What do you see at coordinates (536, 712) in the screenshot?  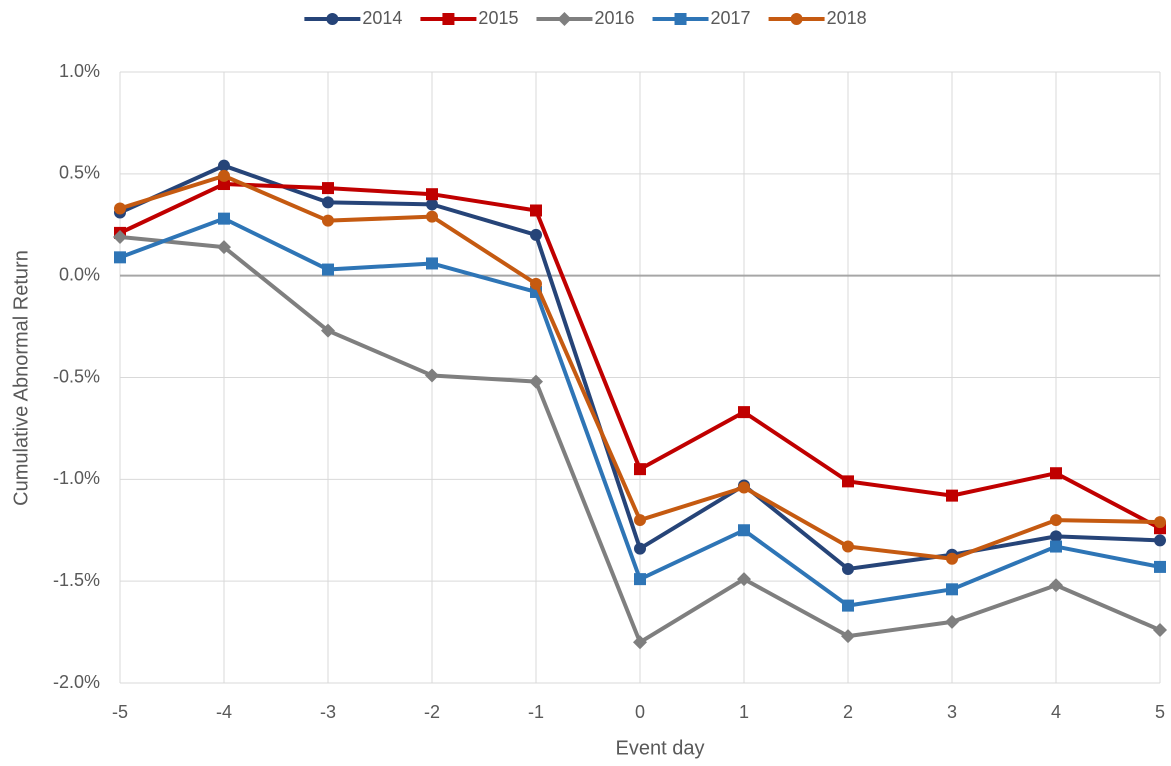 I see `x-tick-label: -1` at bounding box center [536, 712].